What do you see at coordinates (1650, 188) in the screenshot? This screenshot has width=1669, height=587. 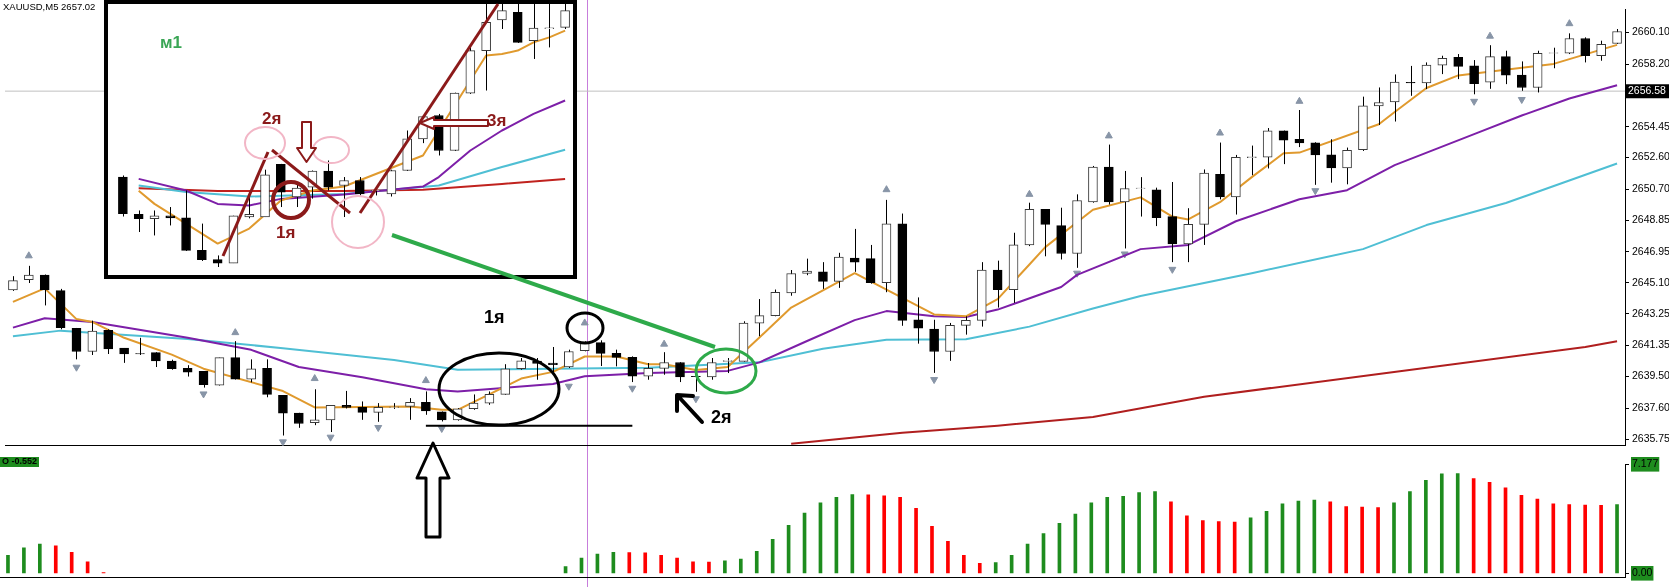 I see `y-tick-label: 2650.70` at bounding box center [1650, 188].